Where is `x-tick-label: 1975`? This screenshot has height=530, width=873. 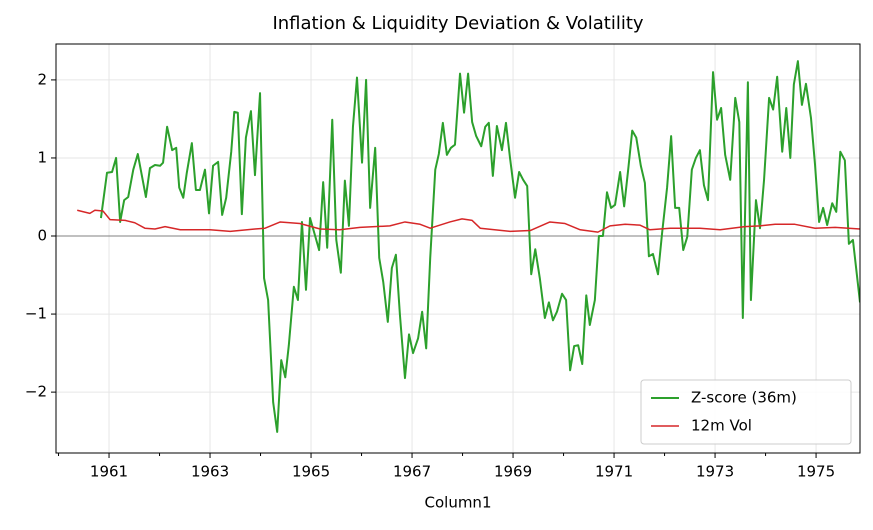
x-tick-label: 1975 is located at coordinates (816, 472).